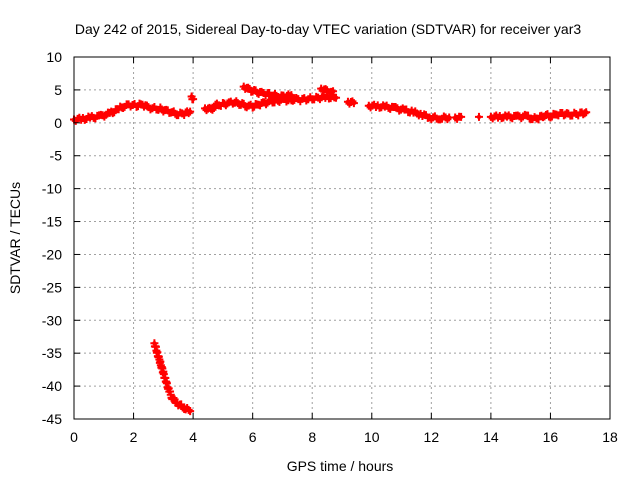  I want to click on y-tick-label: 10, so click(54, 57).